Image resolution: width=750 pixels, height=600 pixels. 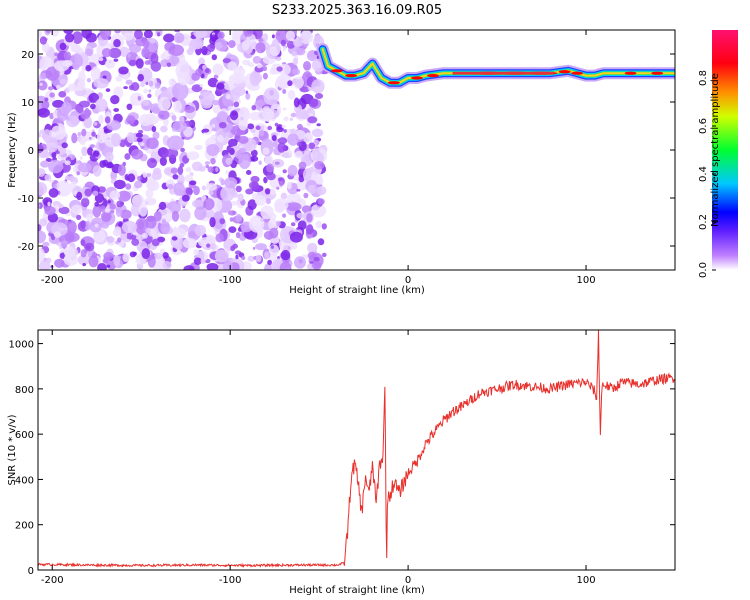 I want to click on snr-x-tick-label: 100, so click(x=585, y=580).